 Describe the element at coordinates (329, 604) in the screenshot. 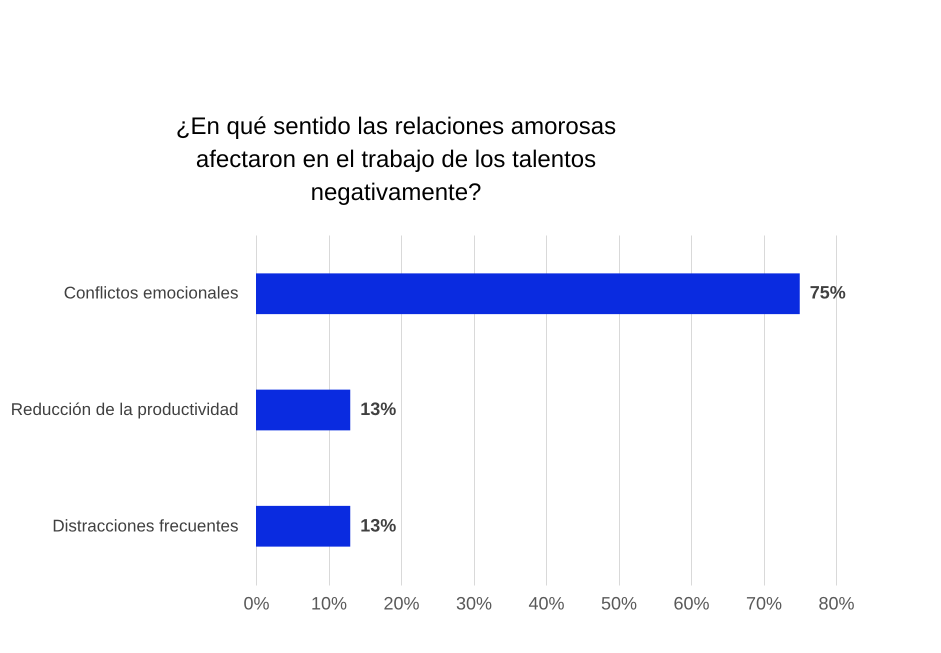

I see `x-tick-label: 10%` at that location.